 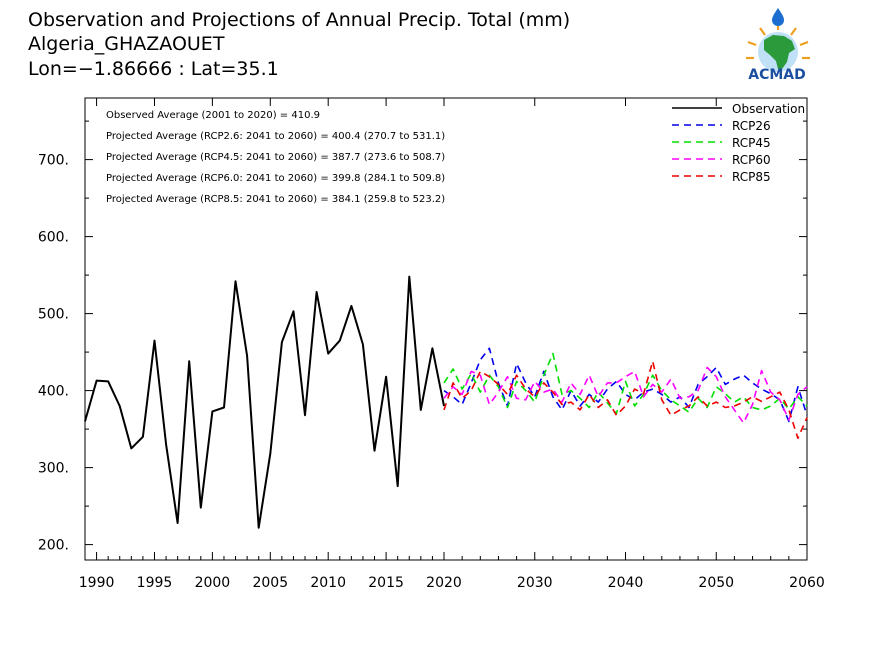 I want to click on x-tick-label: 2060, so click(x=807, y=583).